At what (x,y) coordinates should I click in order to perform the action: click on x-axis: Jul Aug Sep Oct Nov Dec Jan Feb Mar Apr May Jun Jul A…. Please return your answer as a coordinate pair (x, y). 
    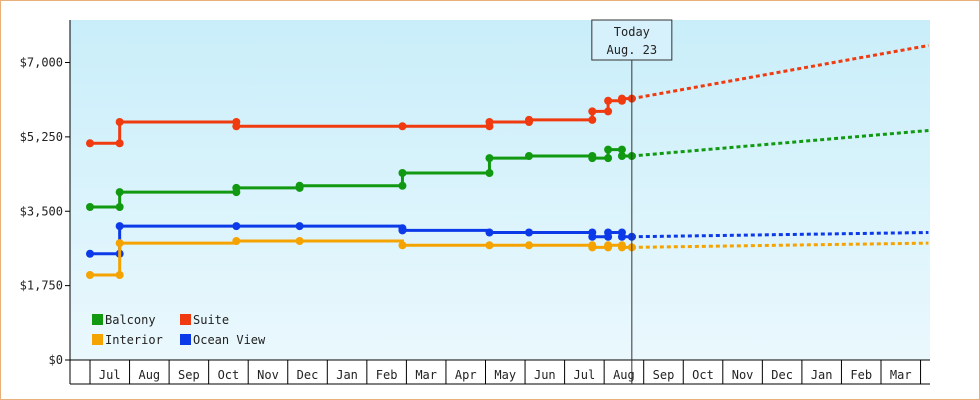
    Looking at the image, I should click on (500, 372).